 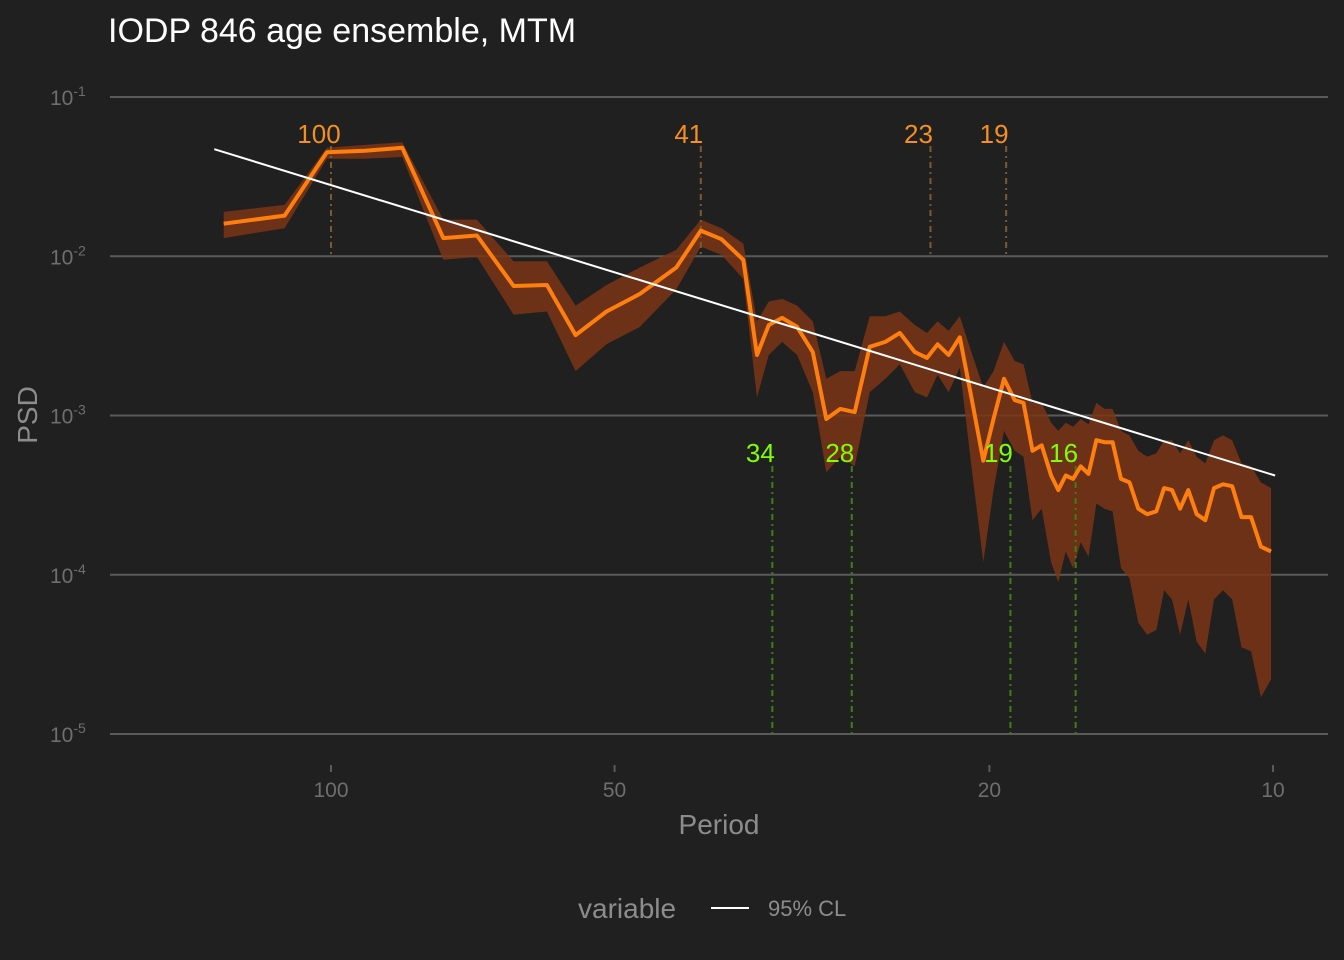 What do you see at coordinates (68, 255) in the screenshot?
I see `y-tick-label-1: 10⁻²` at bounding box center [68, 255].